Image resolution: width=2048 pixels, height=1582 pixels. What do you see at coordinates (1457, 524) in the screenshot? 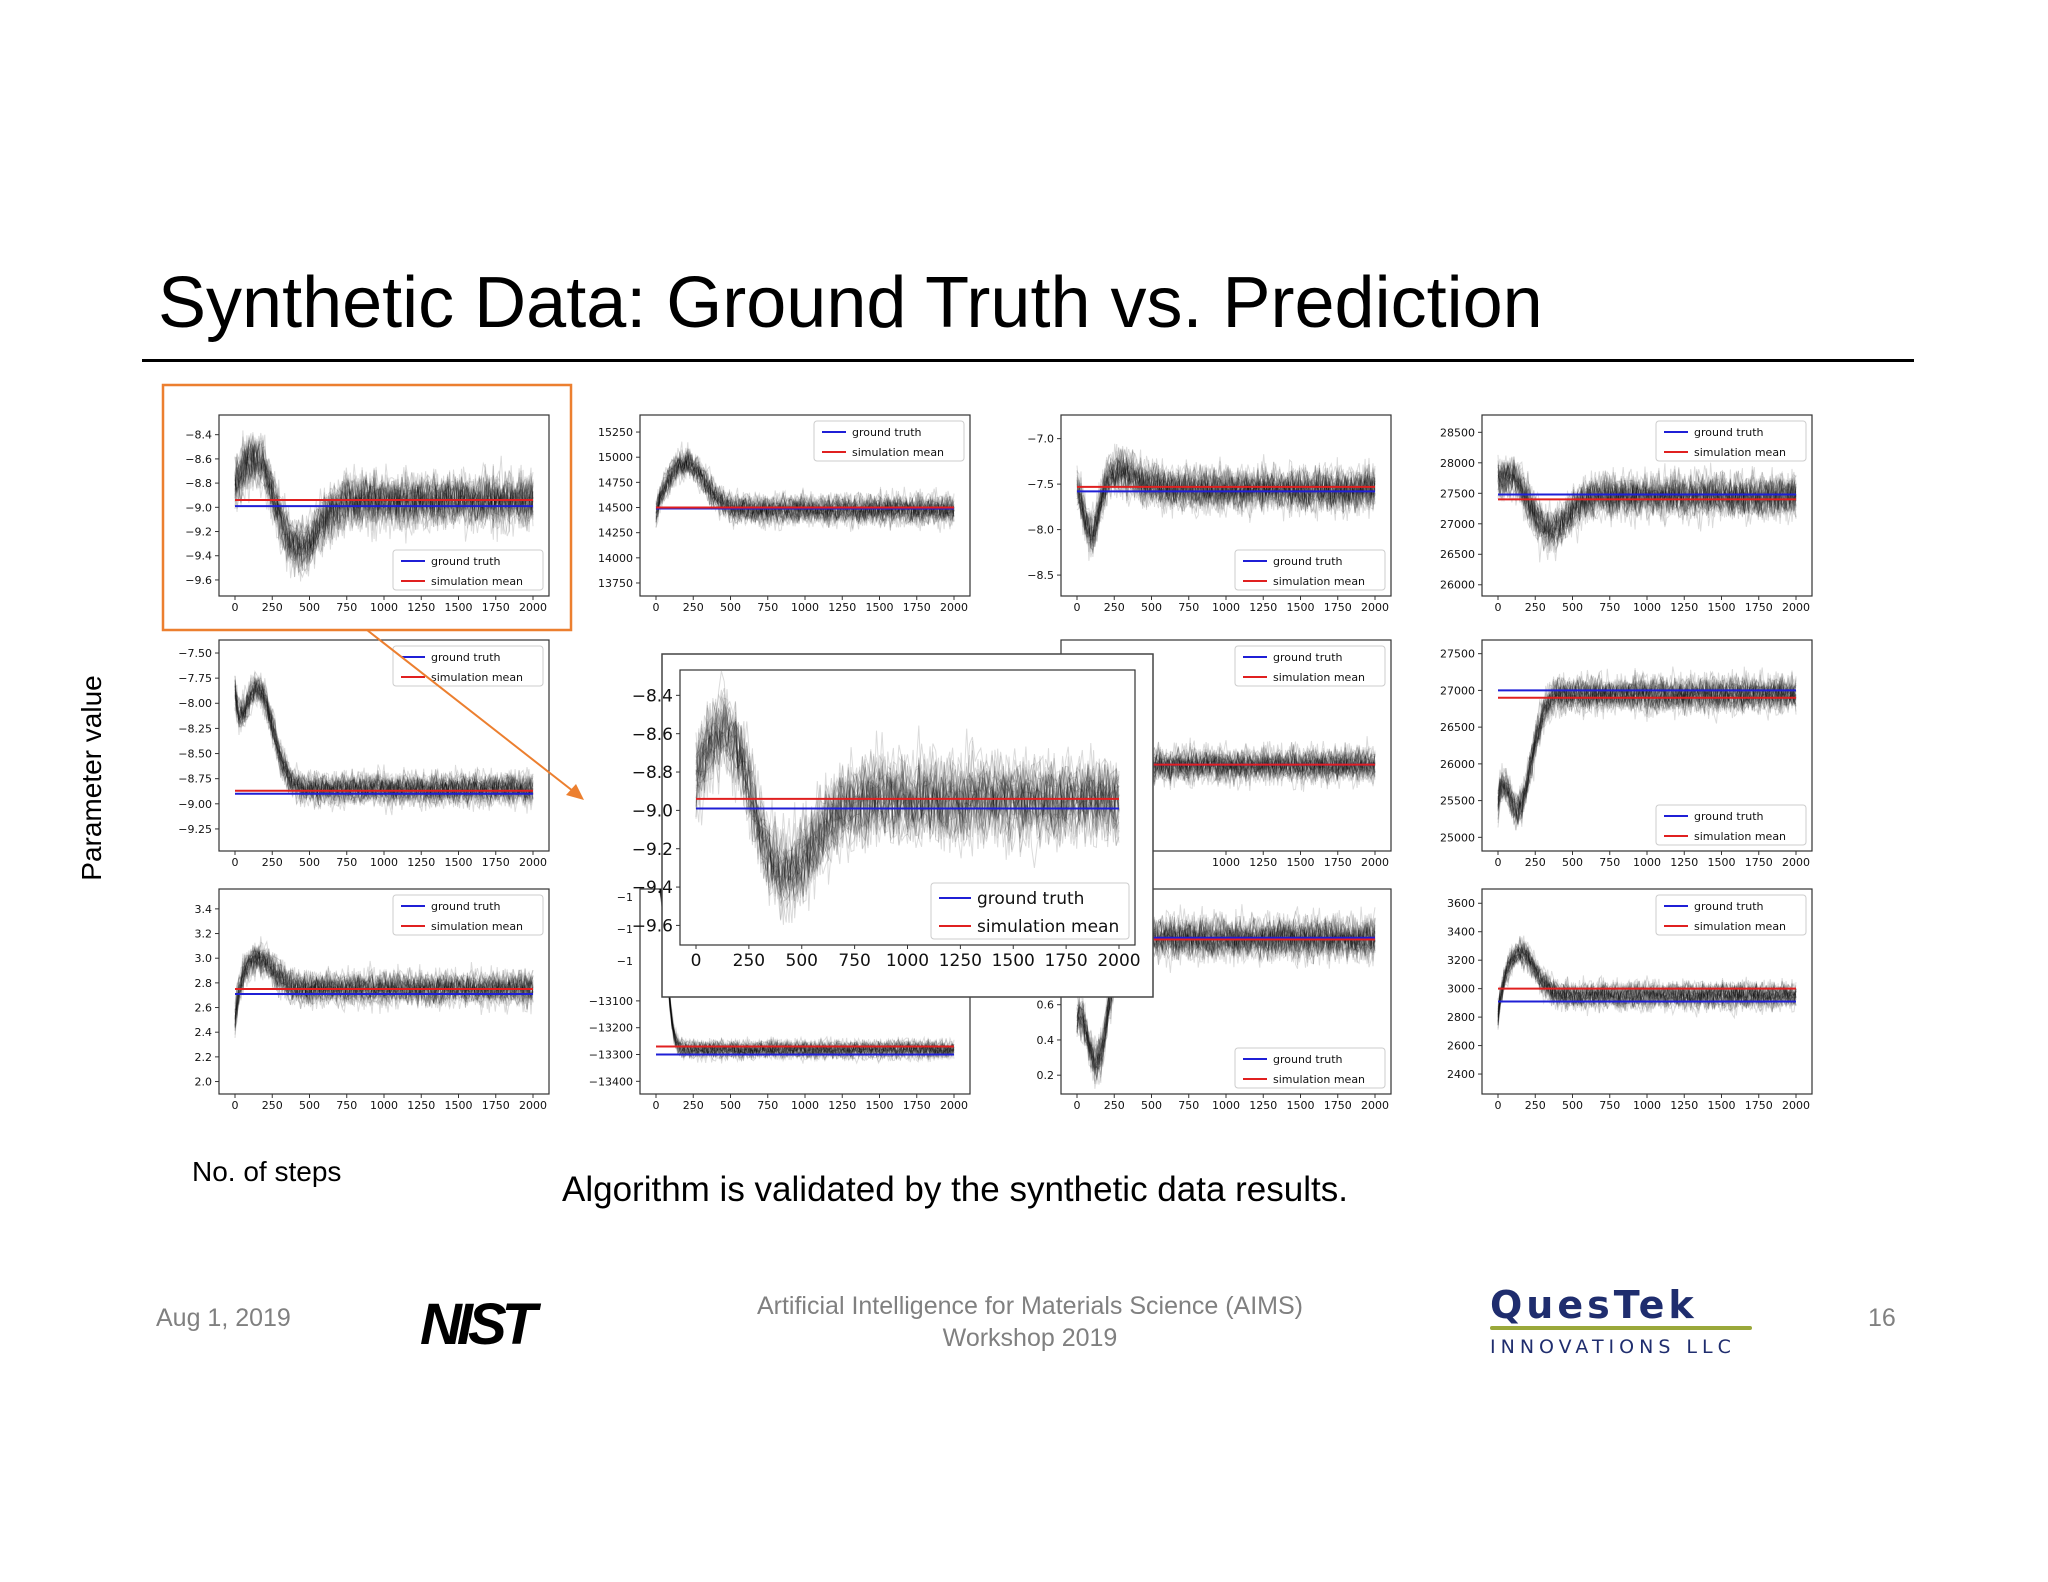
I see `y-tick-label: 27000` at bounding box center [1457, 524].